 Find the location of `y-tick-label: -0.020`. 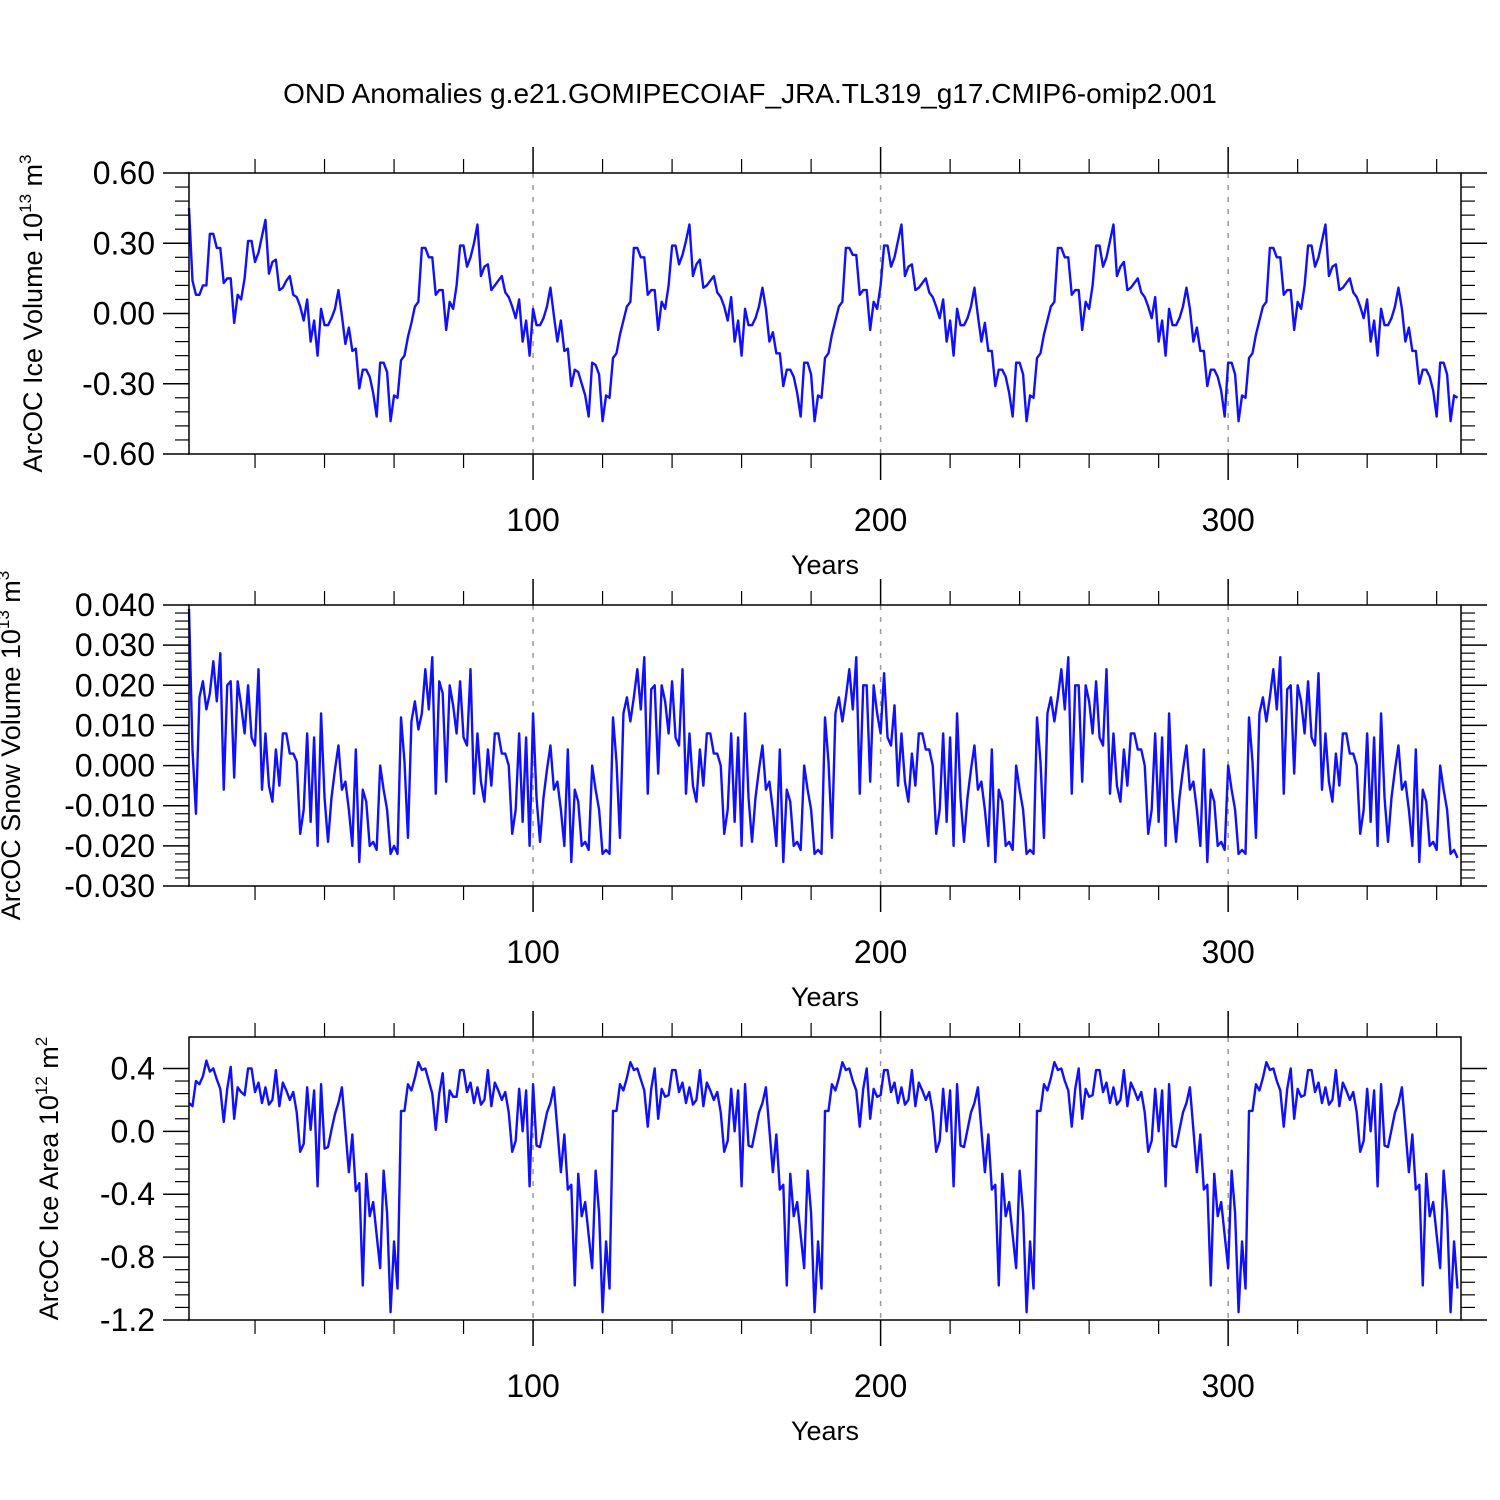

y-tick-label: -0.020 is located at coordinates (109, 846).